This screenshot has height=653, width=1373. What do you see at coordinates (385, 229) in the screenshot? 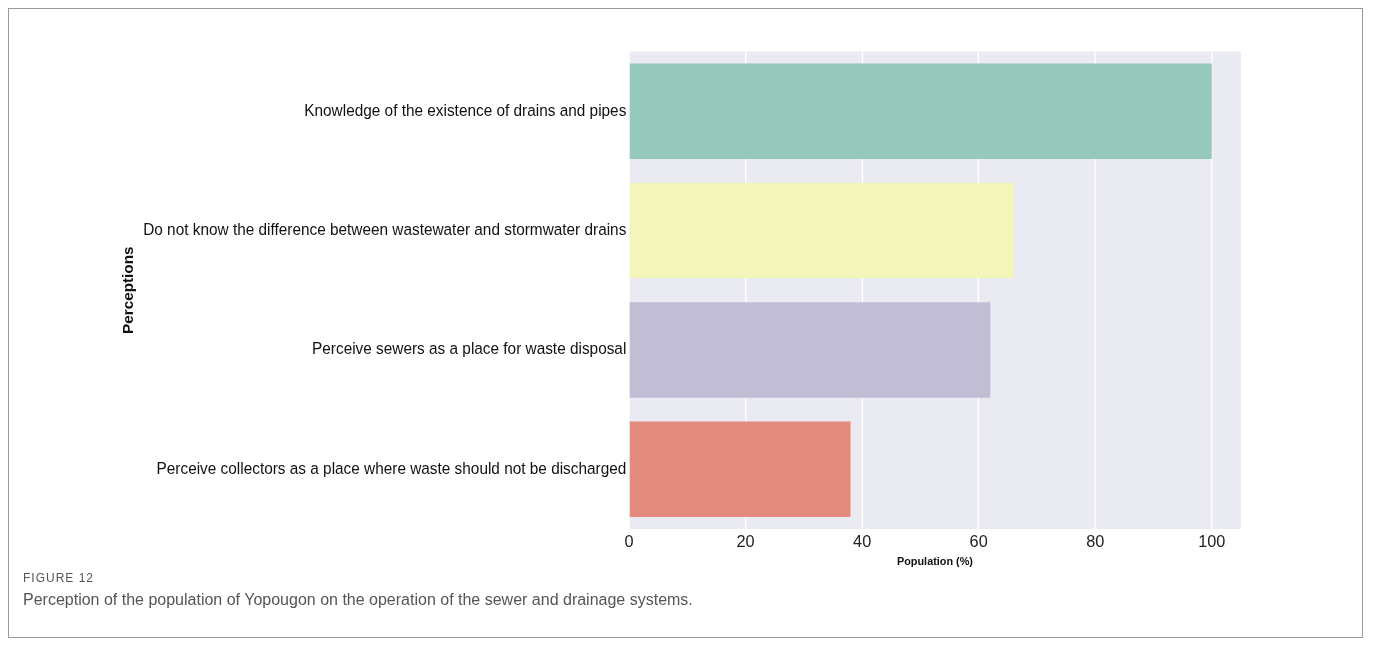
I see `y-tick-label: Do not know the difference between wastewater and stormwater drains` at bounding box center [385, 229].